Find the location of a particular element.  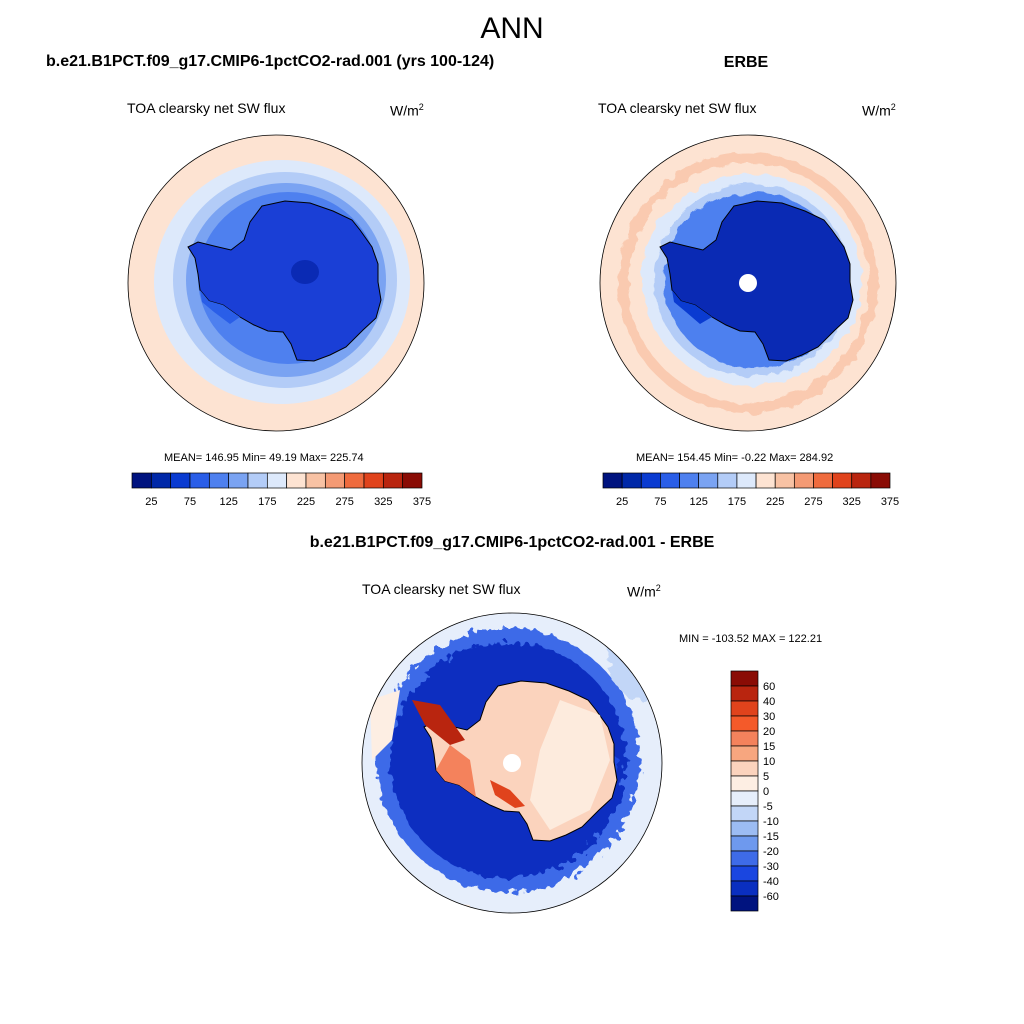

model-antarctica-contour is located at coordinates (284, 281).